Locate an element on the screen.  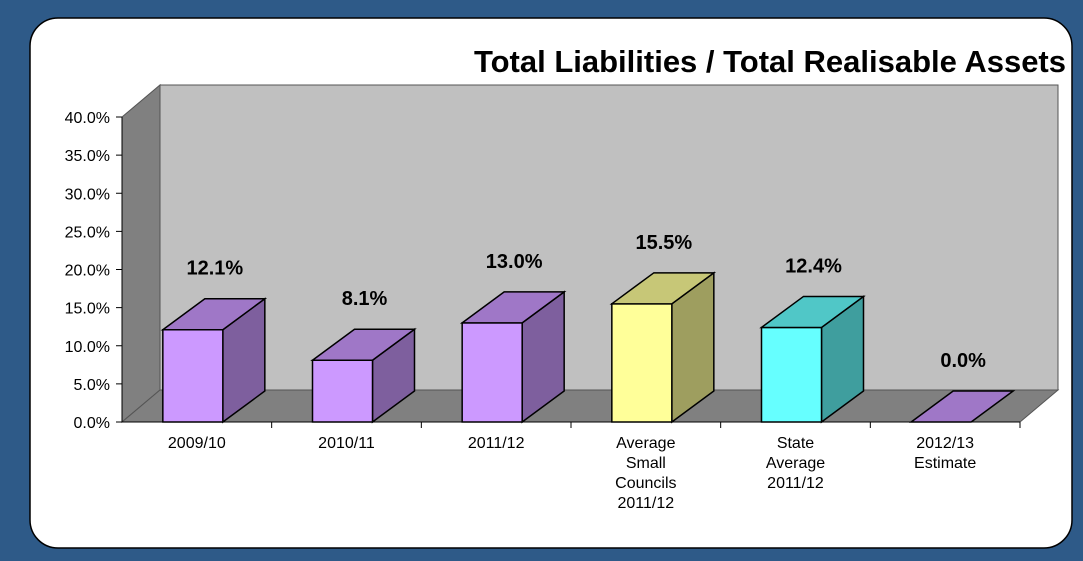
value-label: 12.4% is located at coordinates (813, 266).